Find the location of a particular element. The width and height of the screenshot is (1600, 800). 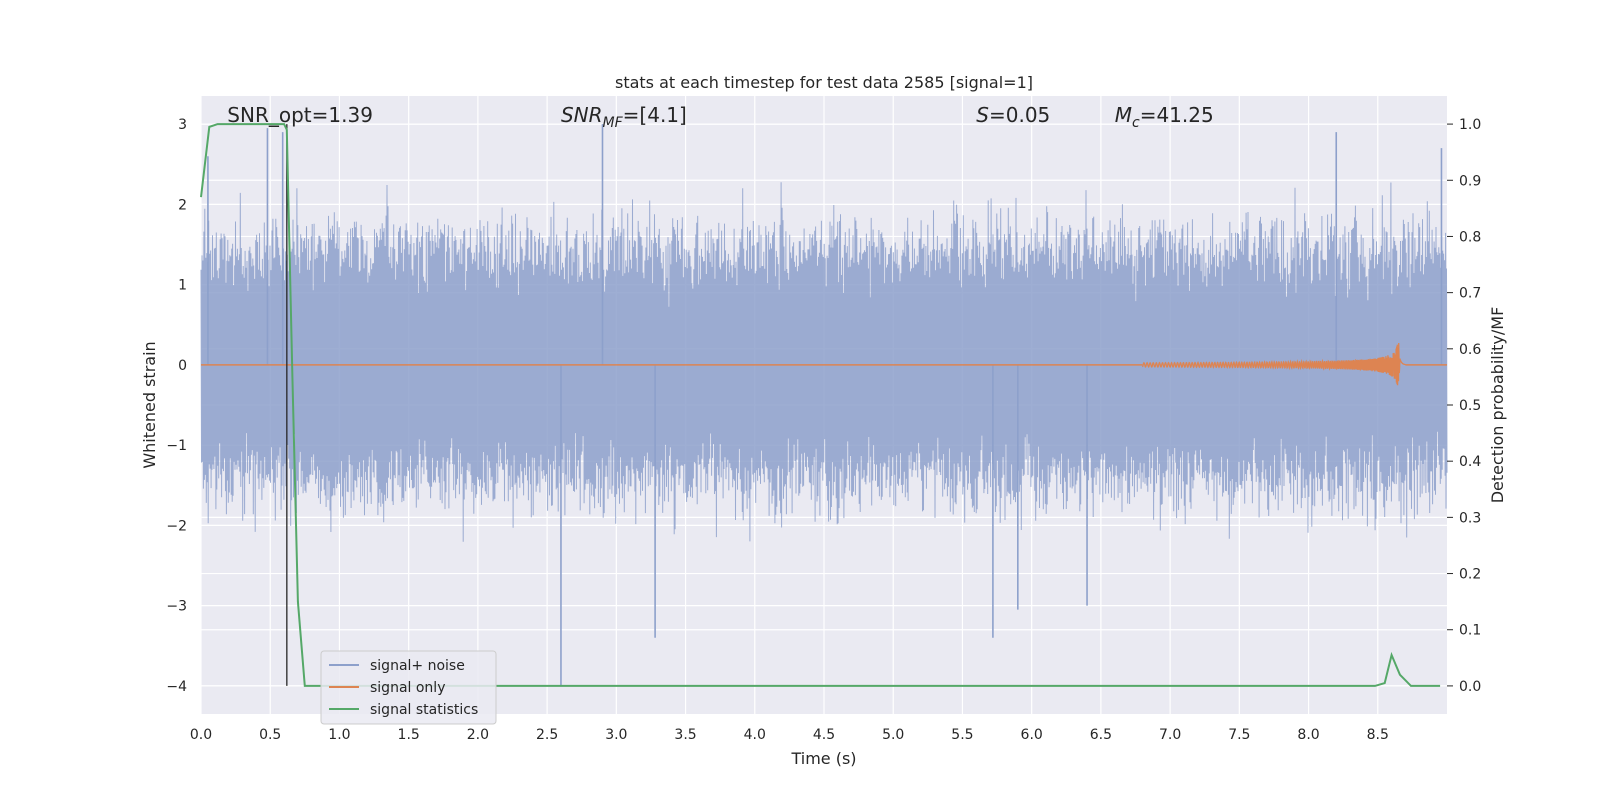

y2-tick-label: 0.6 is located at coordinates (1470, 350).